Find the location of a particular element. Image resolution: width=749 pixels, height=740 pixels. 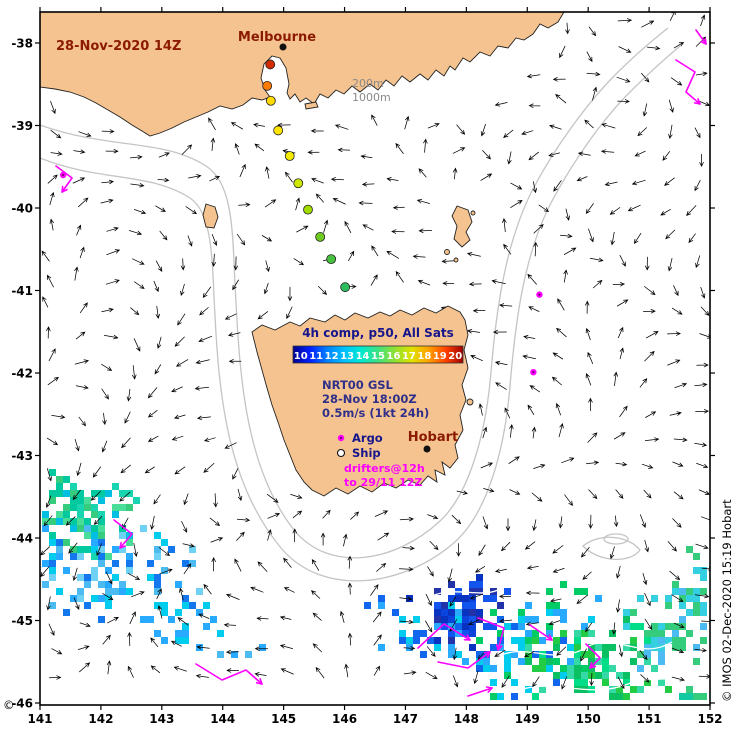

colorbar-tick-label: 20 is located at coordinates (455, 356).